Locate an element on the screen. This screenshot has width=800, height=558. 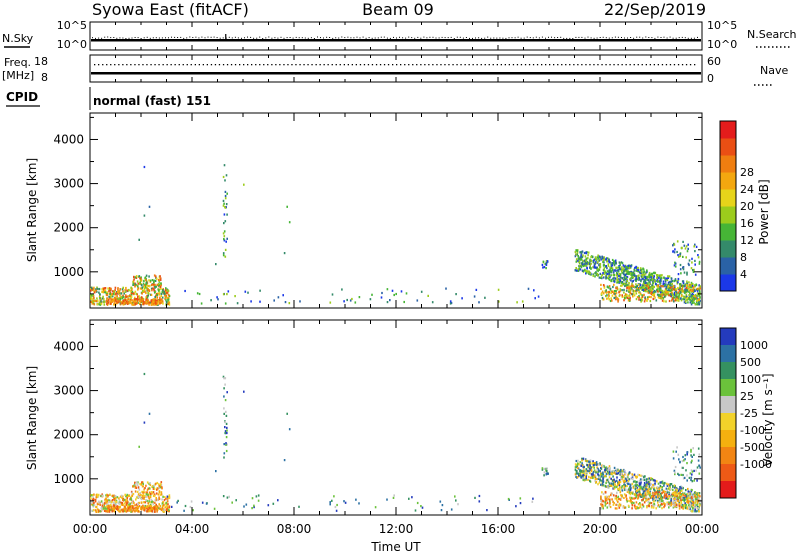
noise-series is located at coordinates (396, 38).